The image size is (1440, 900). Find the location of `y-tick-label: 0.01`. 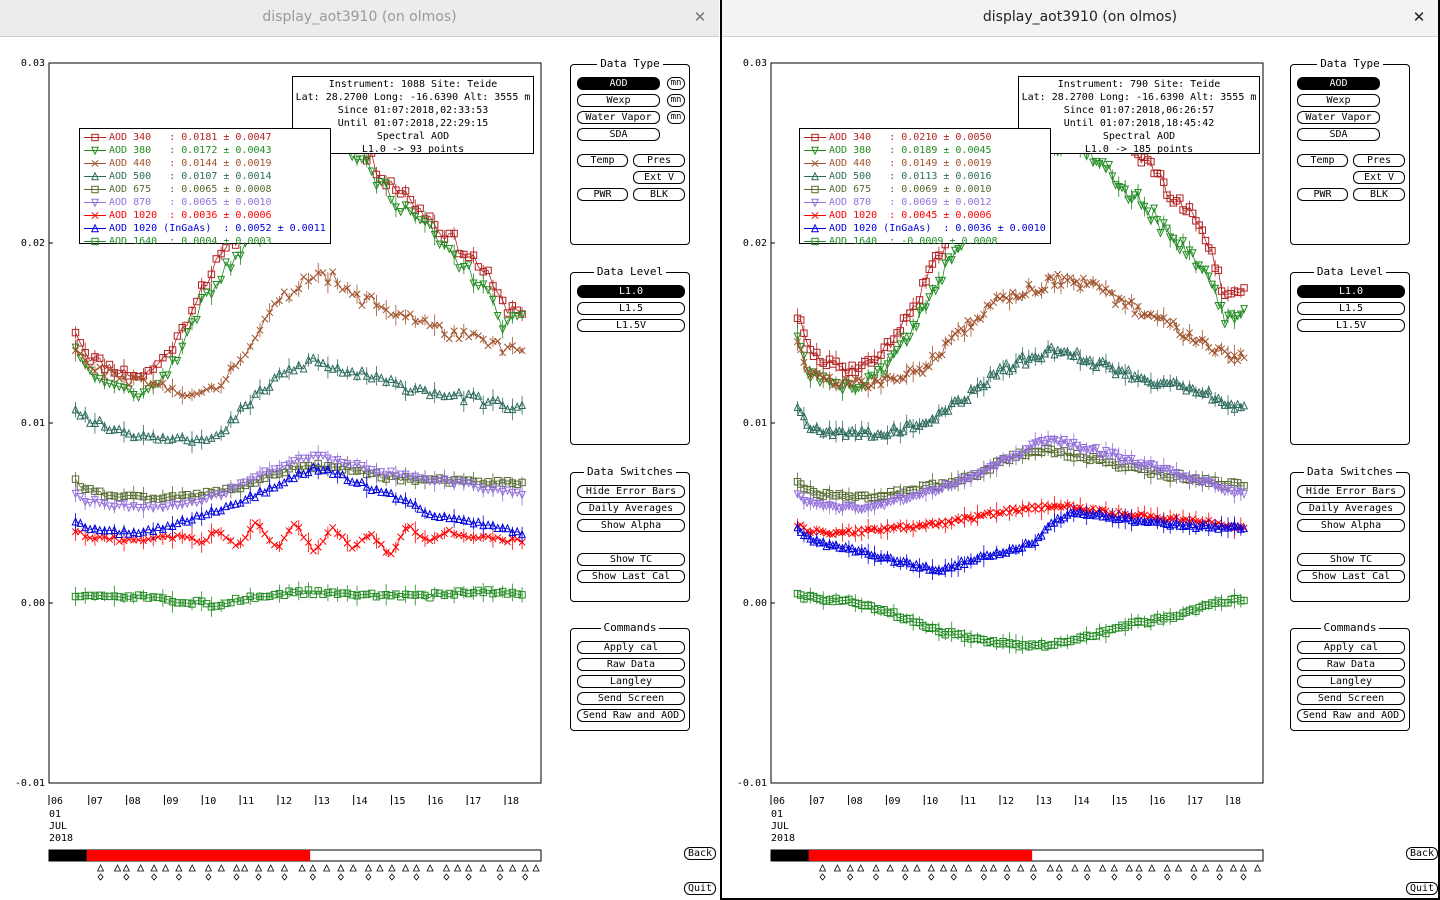

y-tick-label: 0.01 is located at coordinates (33, 423).